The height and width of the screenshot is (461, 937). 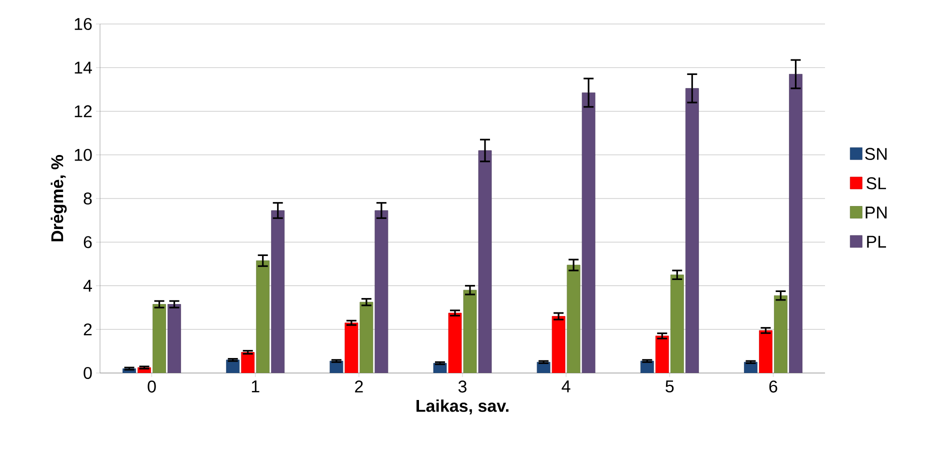 I want to click on y-tick-label: 2, so click(x=88, y=329).